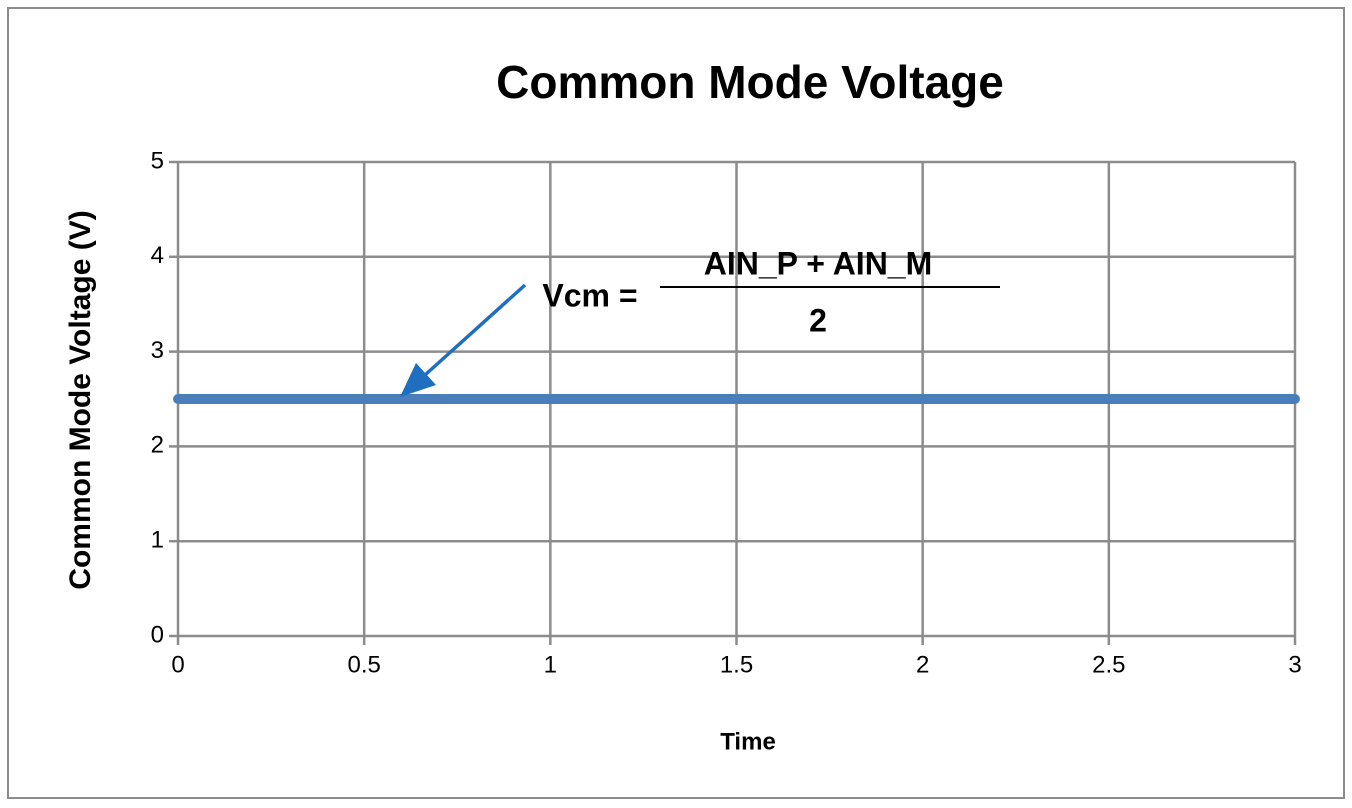 The width and height of the screenshot is (1352, 808). Describe the element at coordinates (736, 664) in the screenshot. I see `x-tick-label: 1.5` at that location.